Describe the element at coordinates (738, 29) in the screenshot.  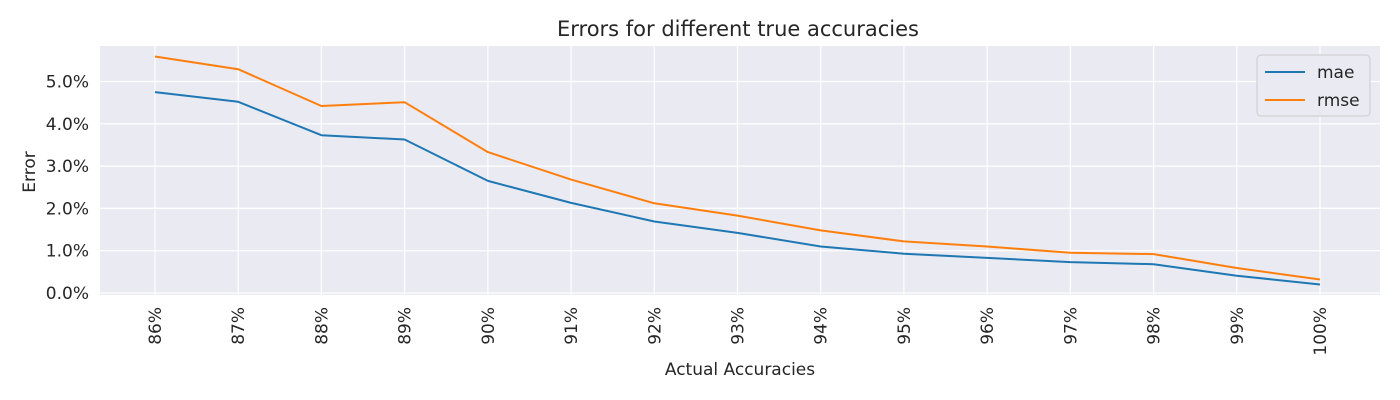
I see `chart-title: Errors for different true accuracies` at that location.